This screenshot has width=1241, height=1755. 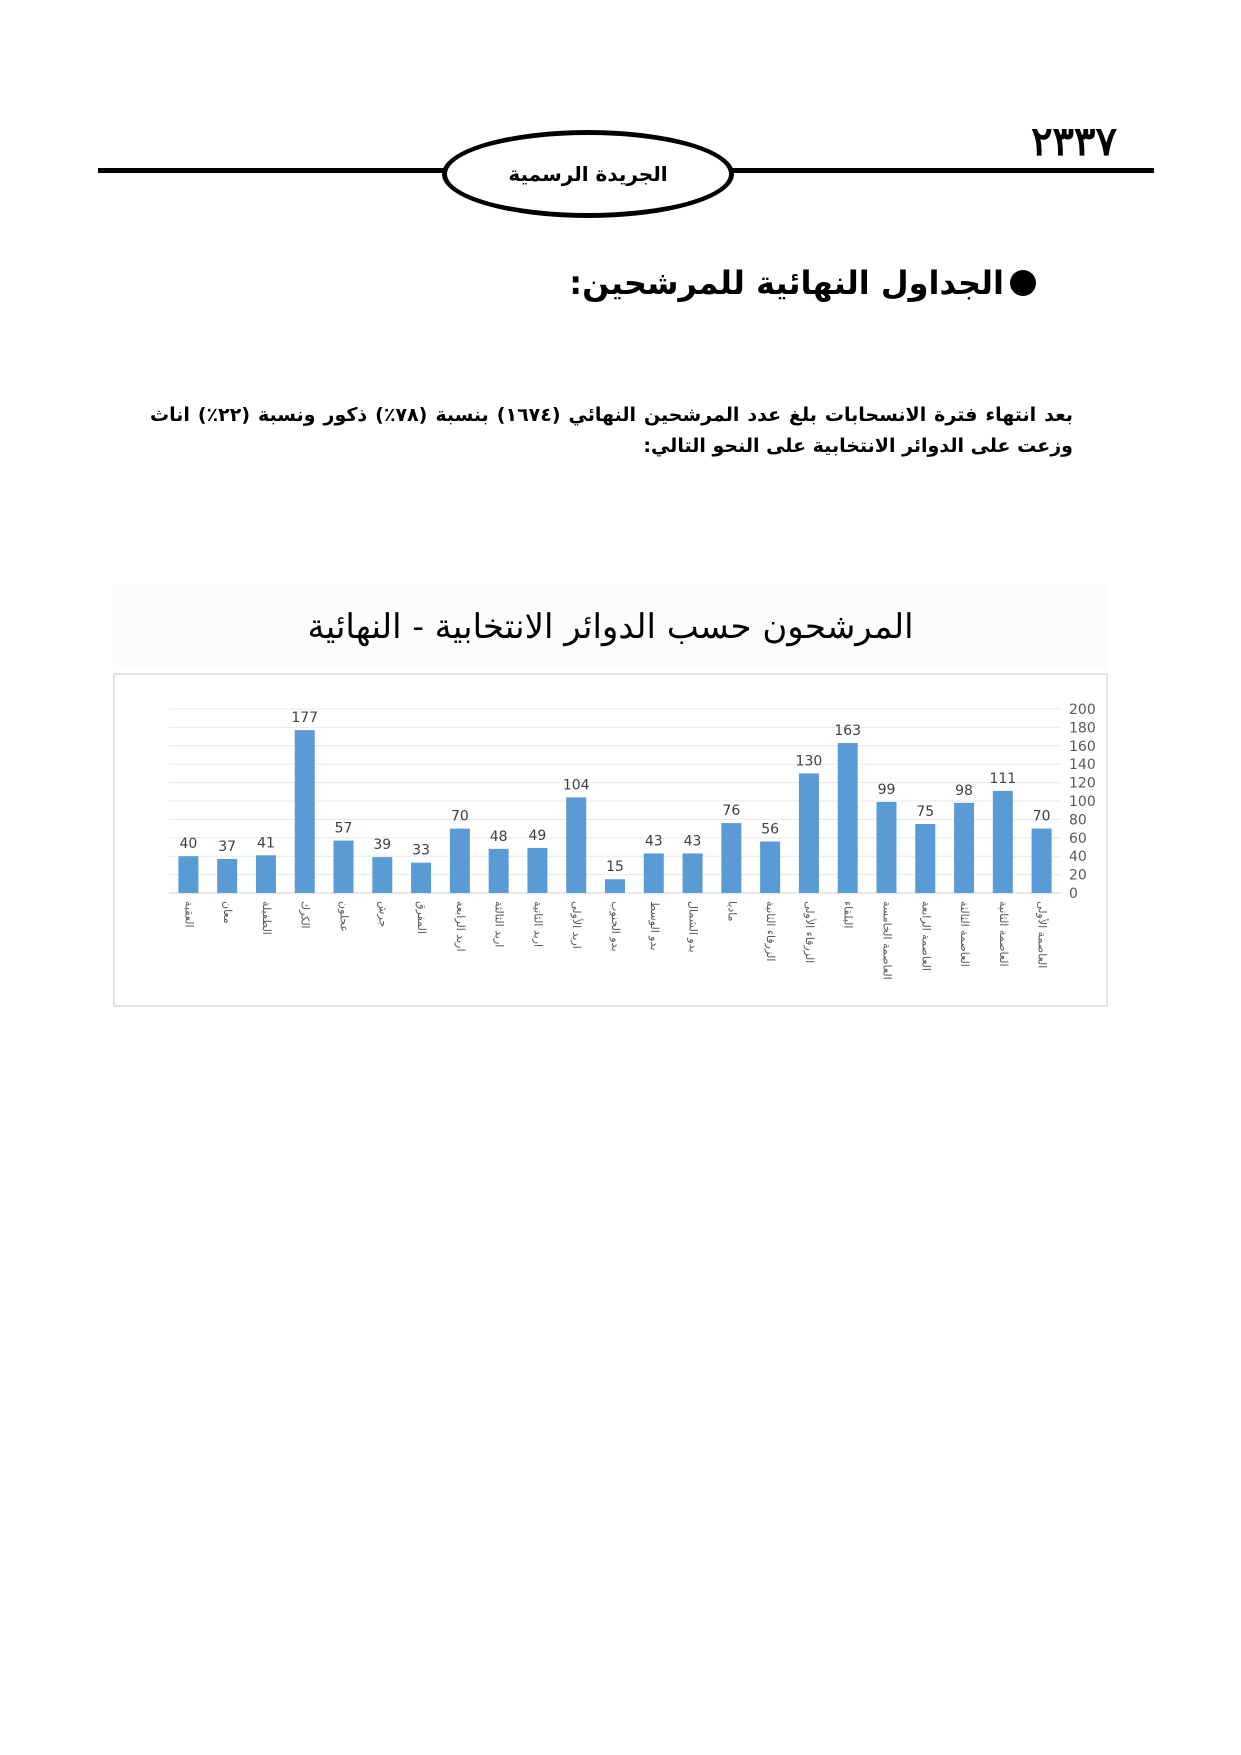 I want to click on y-tick-label: 100, so click(x=1082, y=802).